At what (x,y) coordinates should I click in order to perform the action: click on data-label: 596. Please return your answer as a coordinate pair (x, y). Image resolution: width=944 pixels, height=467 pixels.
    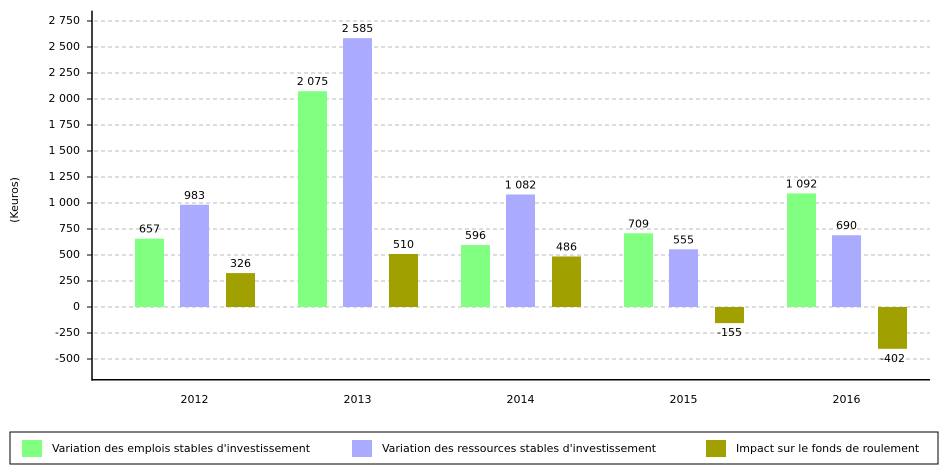
    Looking at the image, I should click on (475, 235).